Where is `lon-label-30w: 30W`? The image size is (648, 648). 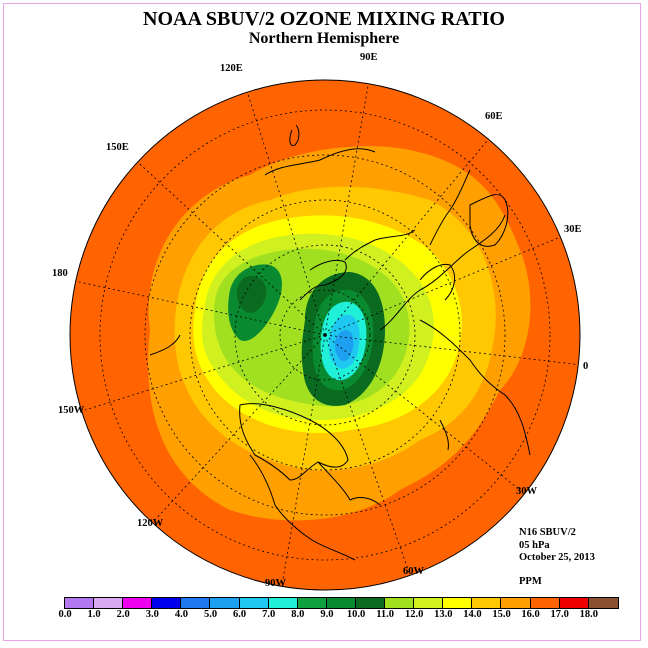 lon-label-30w: 30W is located at coordinates (526, 491).